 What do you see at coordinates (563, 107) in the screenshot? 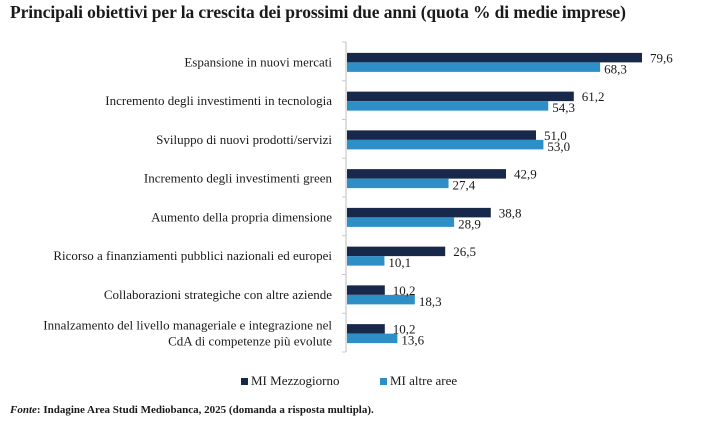
I see `data-label: 54,3` at bounding box center [563, 107].